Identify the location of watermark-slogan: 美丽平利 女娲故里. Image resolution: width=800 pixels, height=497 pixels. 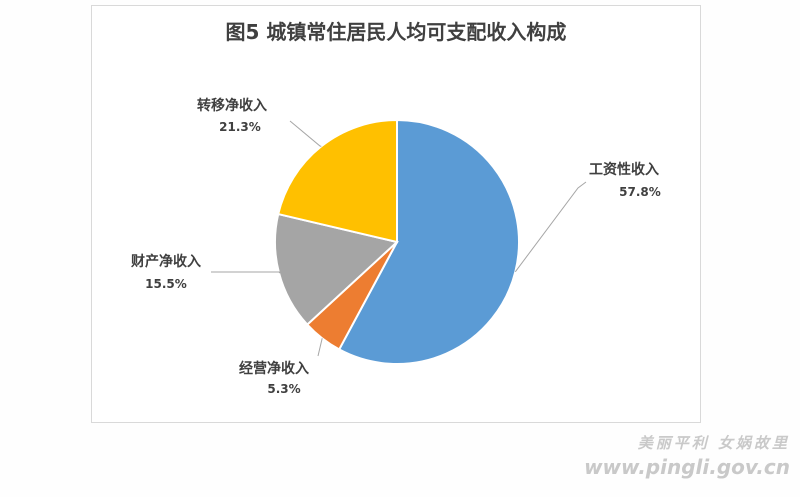
(713, 443).